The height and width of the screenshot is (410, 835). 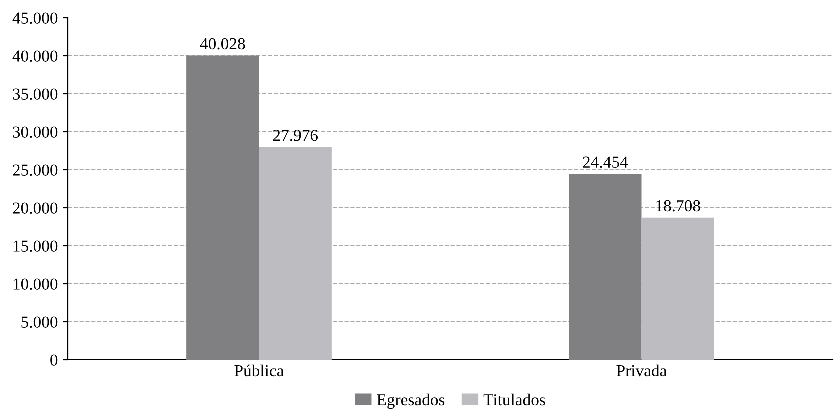 What do you see at coordinates (295, 136) in the screenshot?
I see `data-label: 27.976` at bounding box center [295, 136].